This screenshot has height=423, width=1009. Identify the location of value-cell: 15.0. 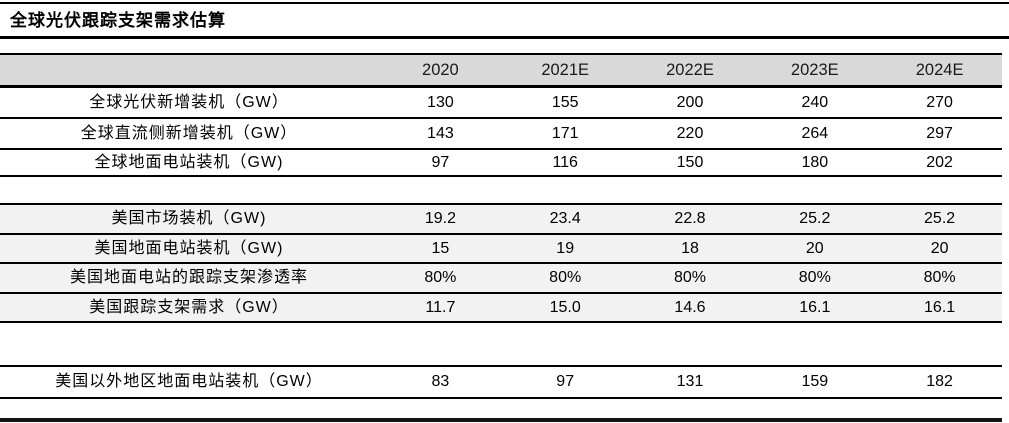
(565, 307).